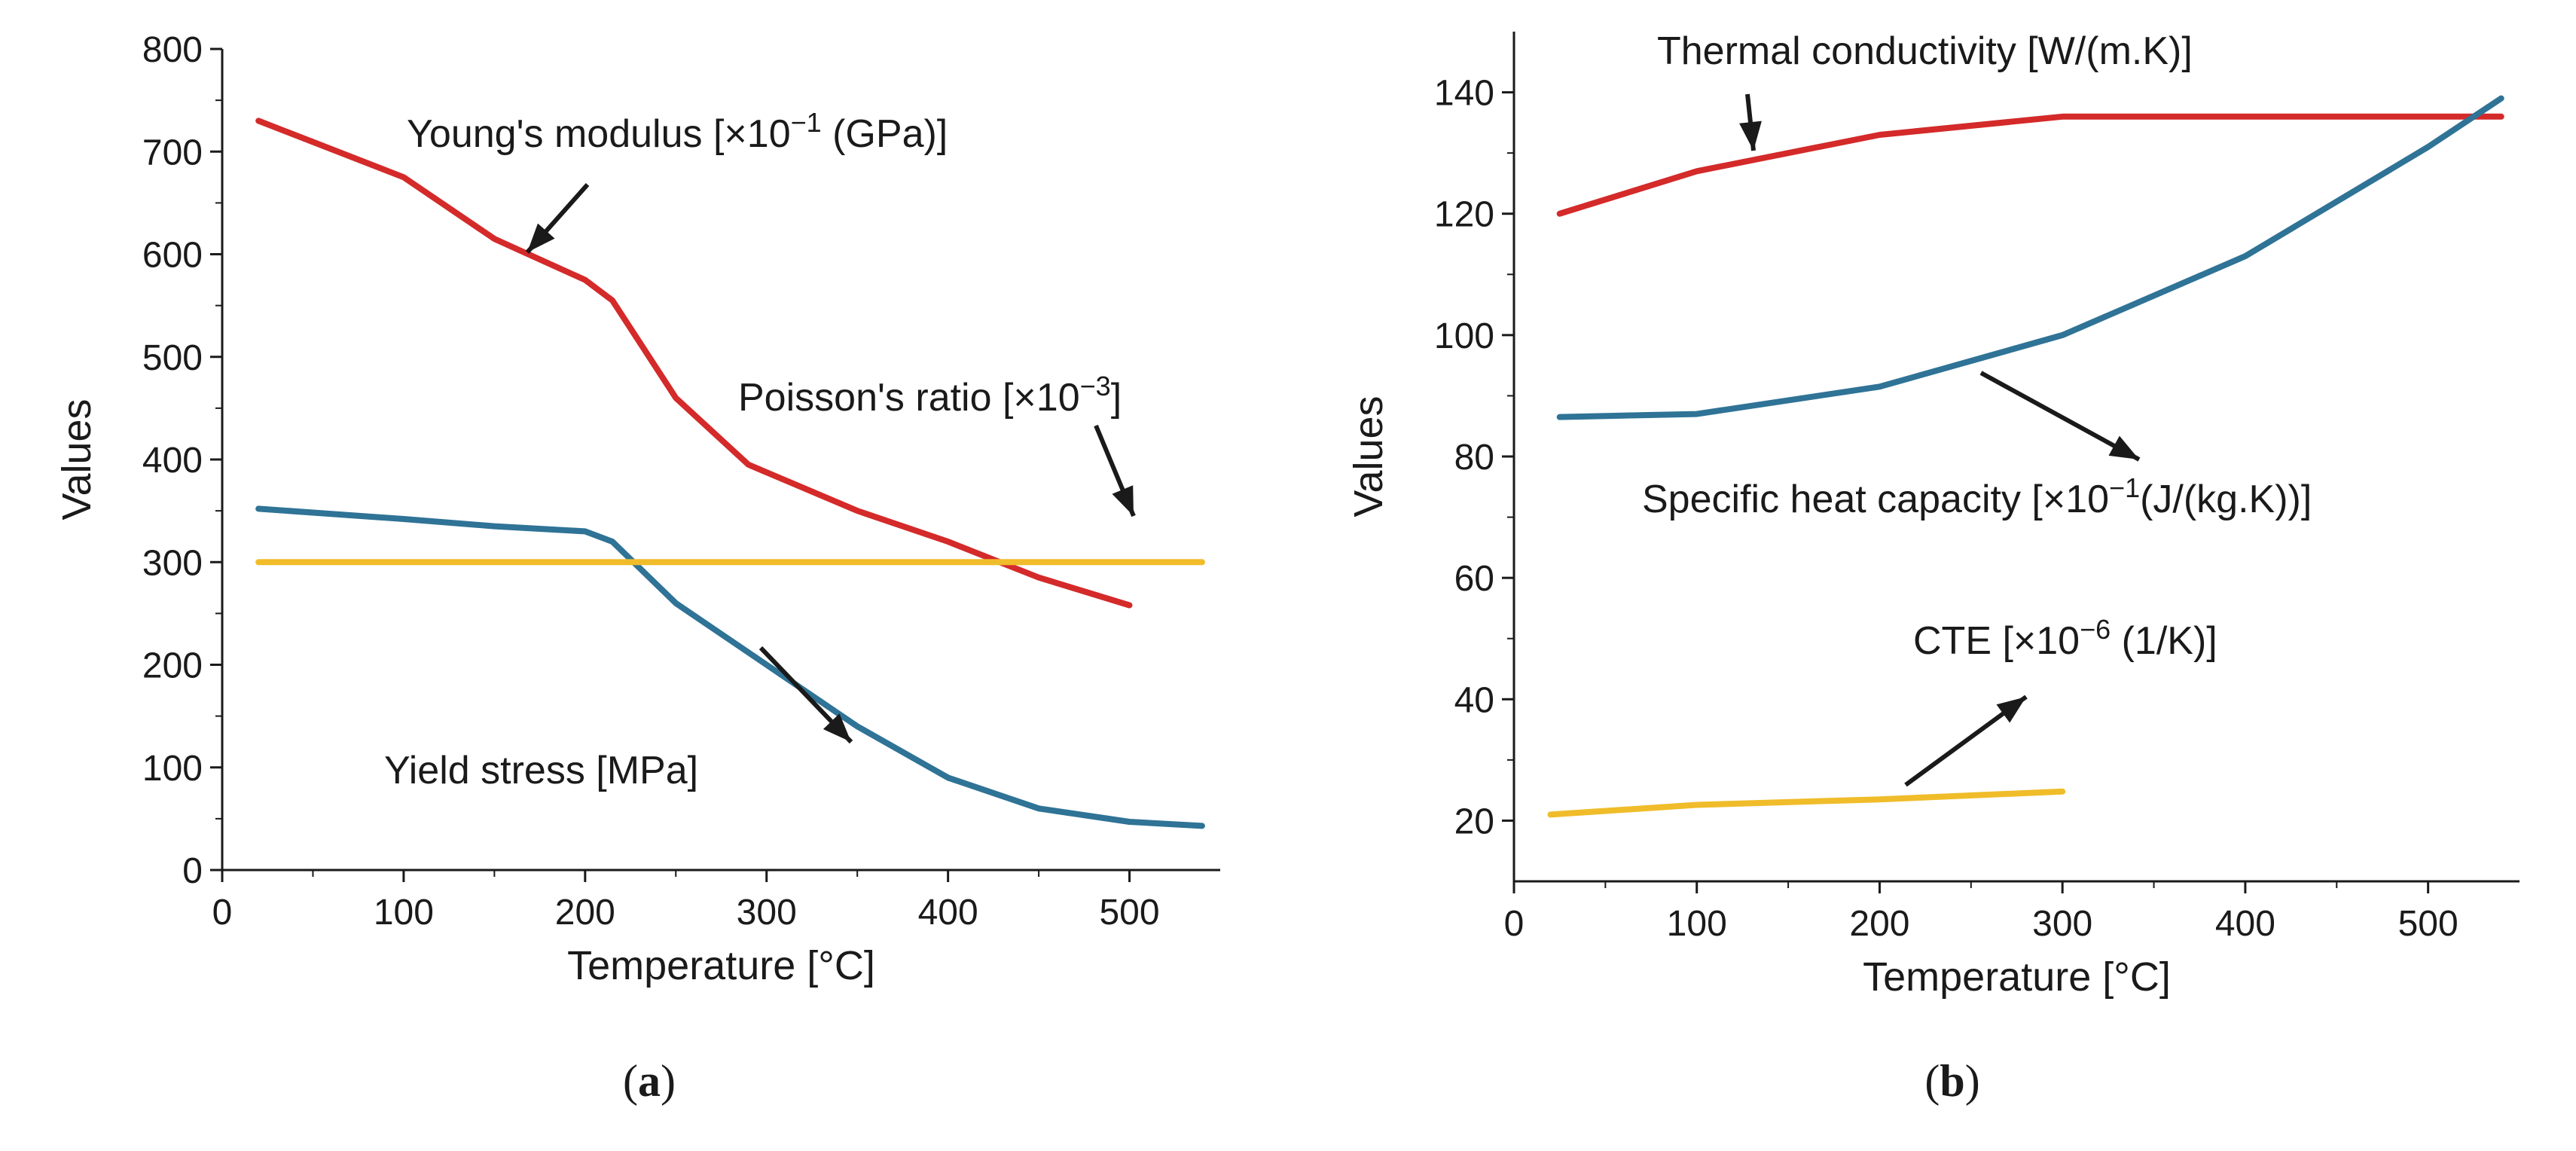 The image size is (2576, 1151). What do you see at coordinates (1474, 458) in the screenshot?
I see `y-tick-label: 80` at bounding box center [1474, 458].